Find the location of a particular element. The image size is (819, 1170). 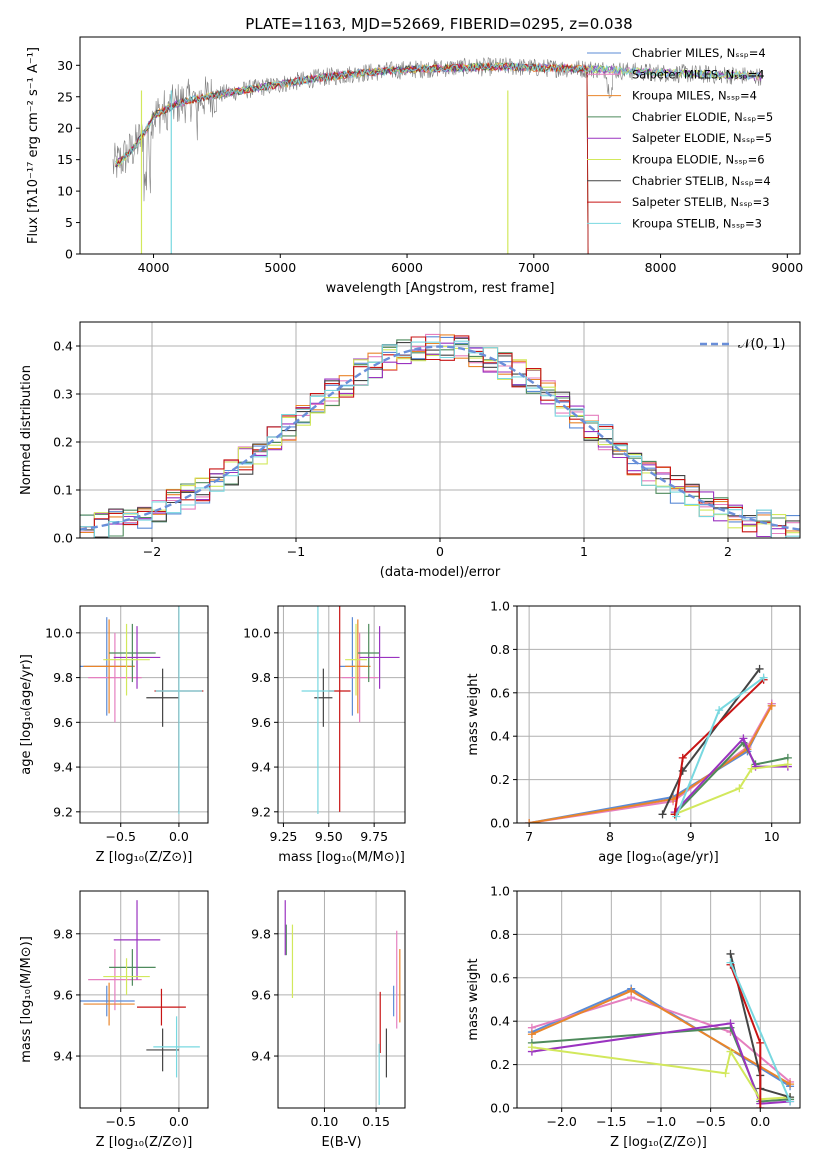

y-tick-label: 0 is located at coordinates (69, 254).